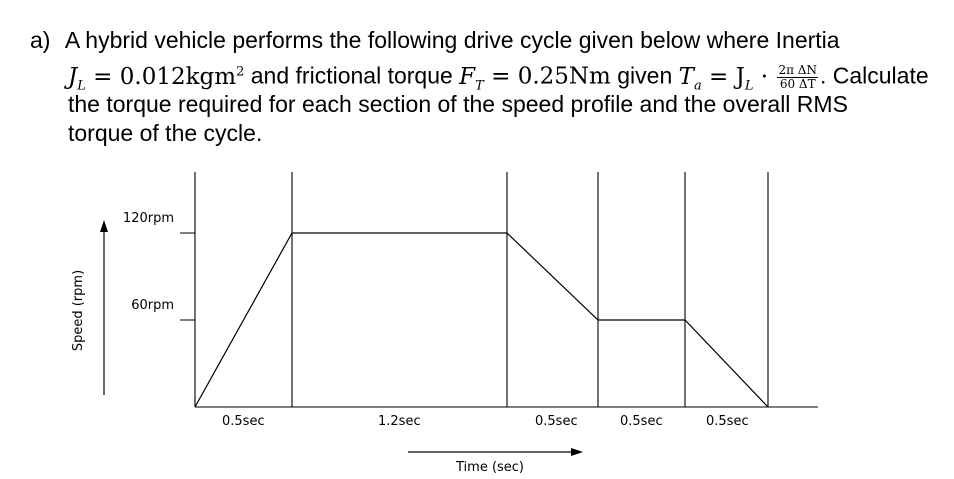 This screenshot has height=479, width=954. What do you see at coordinates (727, 421) in the screenshot?
I see `duration-label-5: 0.5sec` at bounding box center [727, 421].